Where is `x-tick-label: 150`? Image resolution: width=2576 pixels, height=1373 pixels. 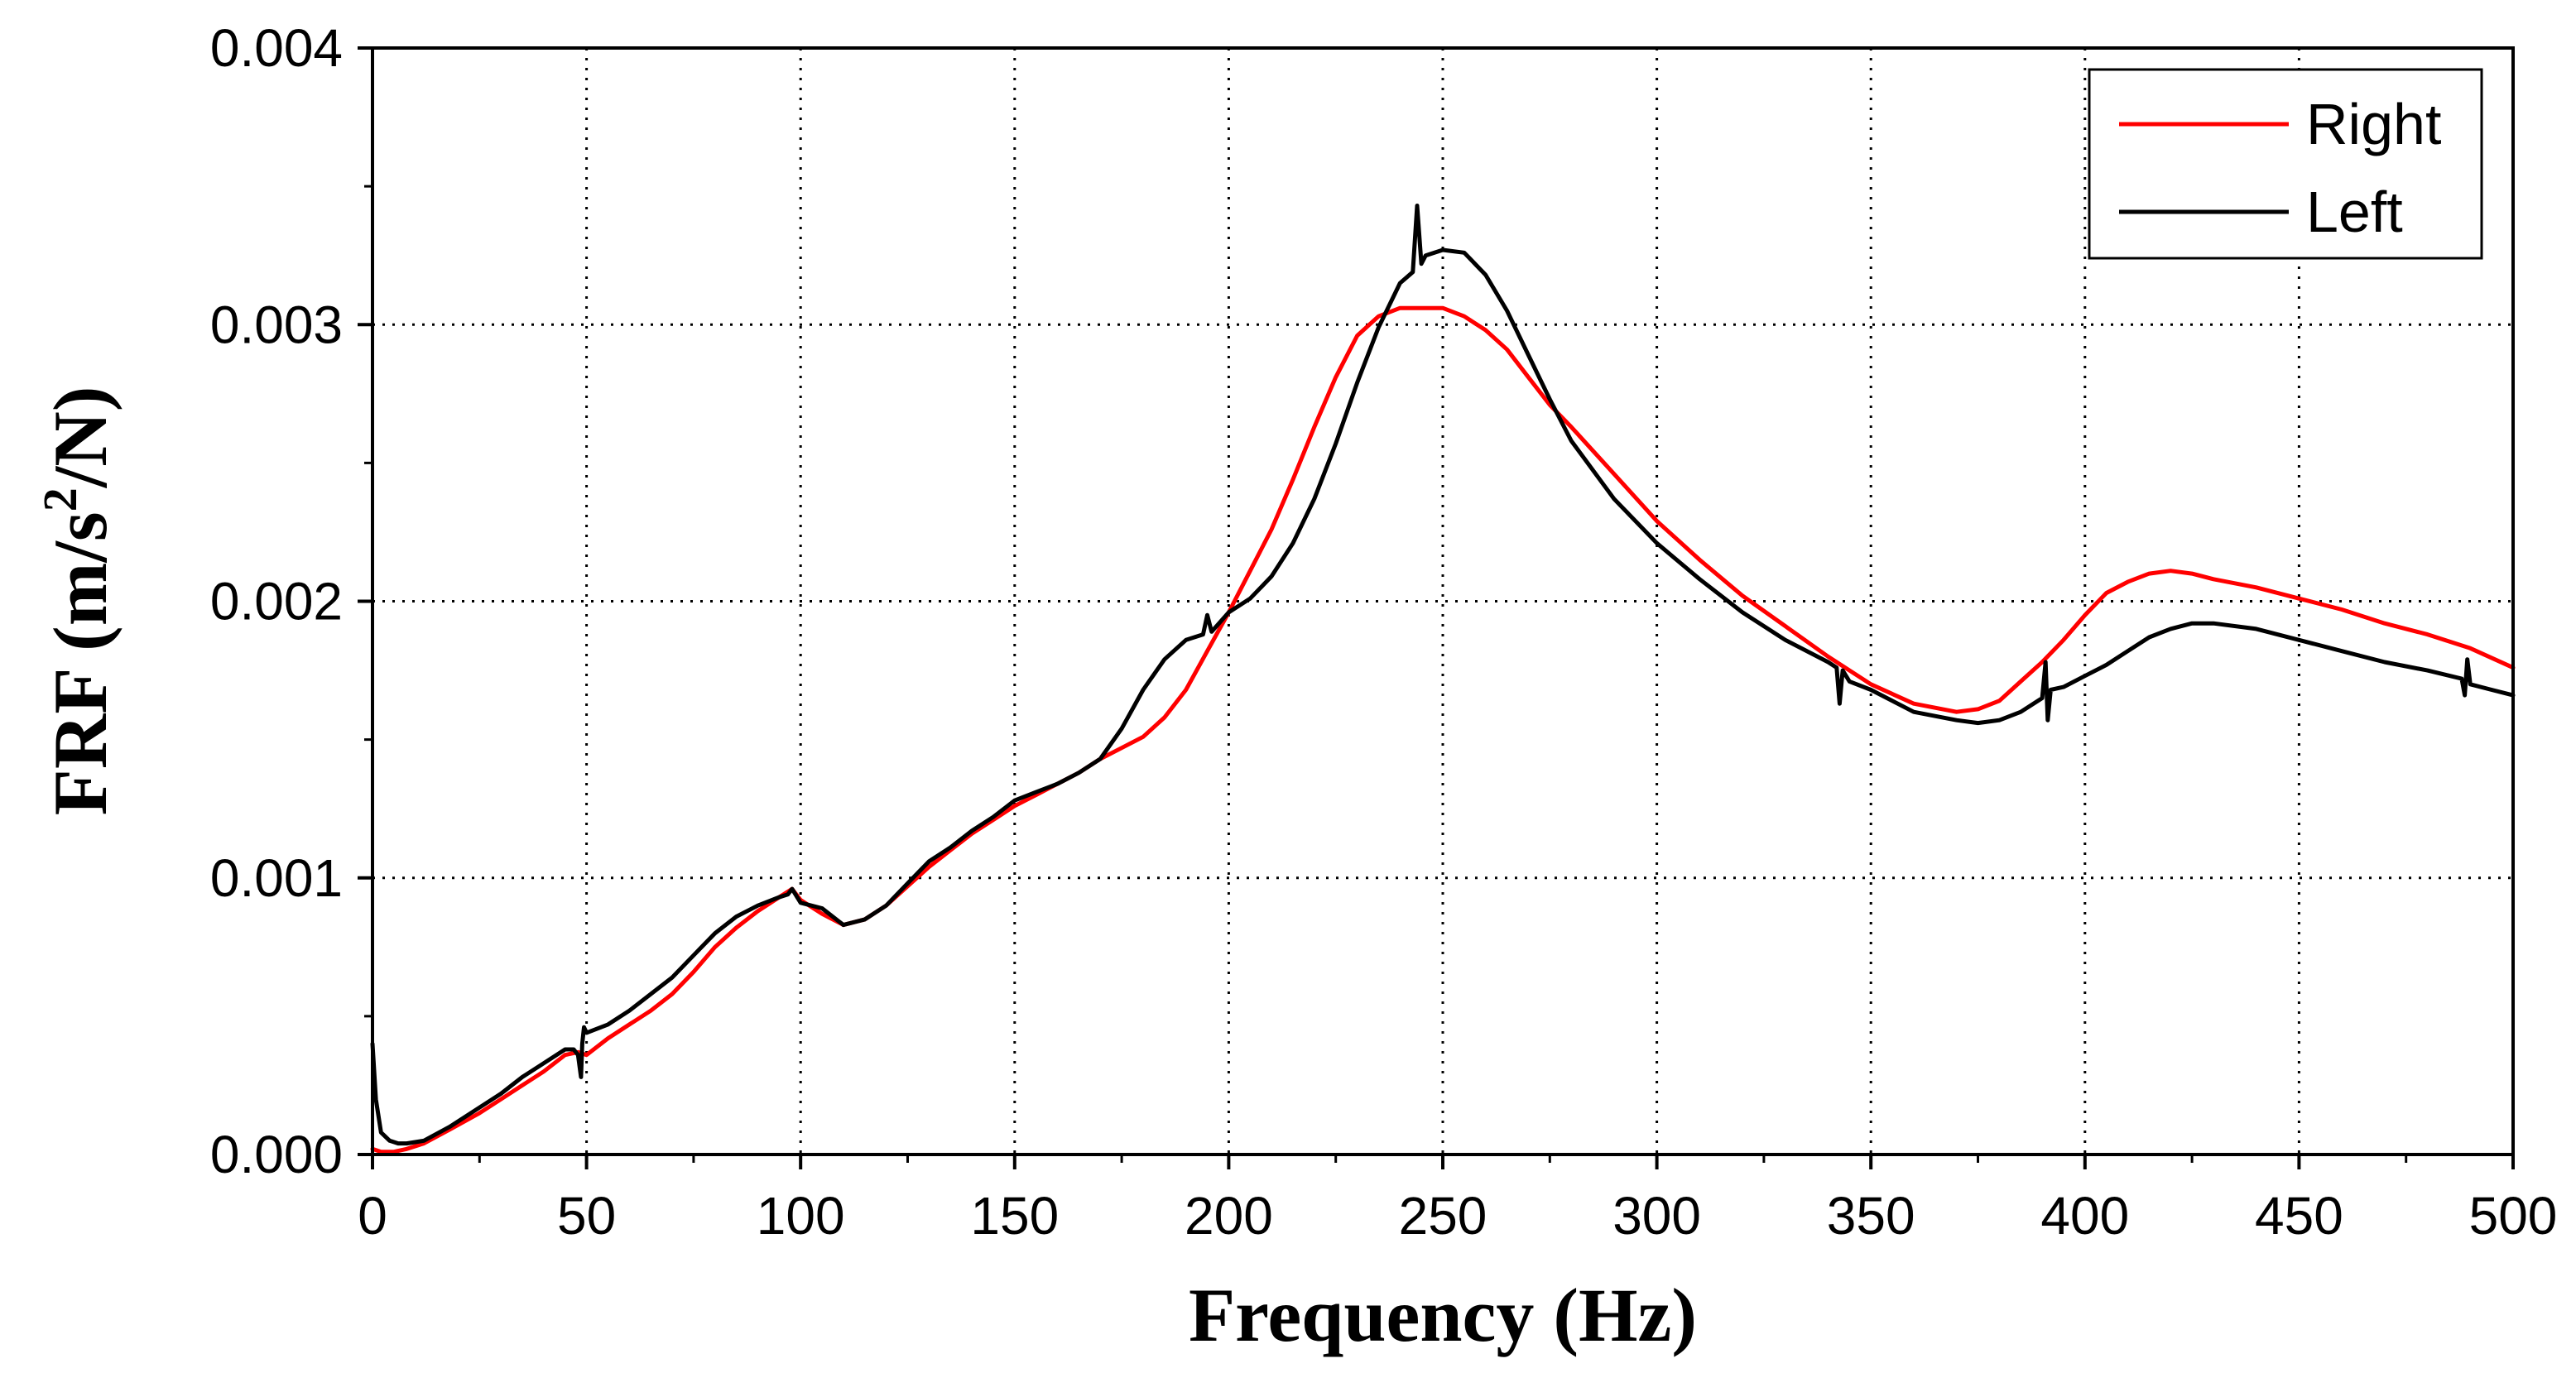
x-tick-label: 150 is located at coordinates (1014, 1216).